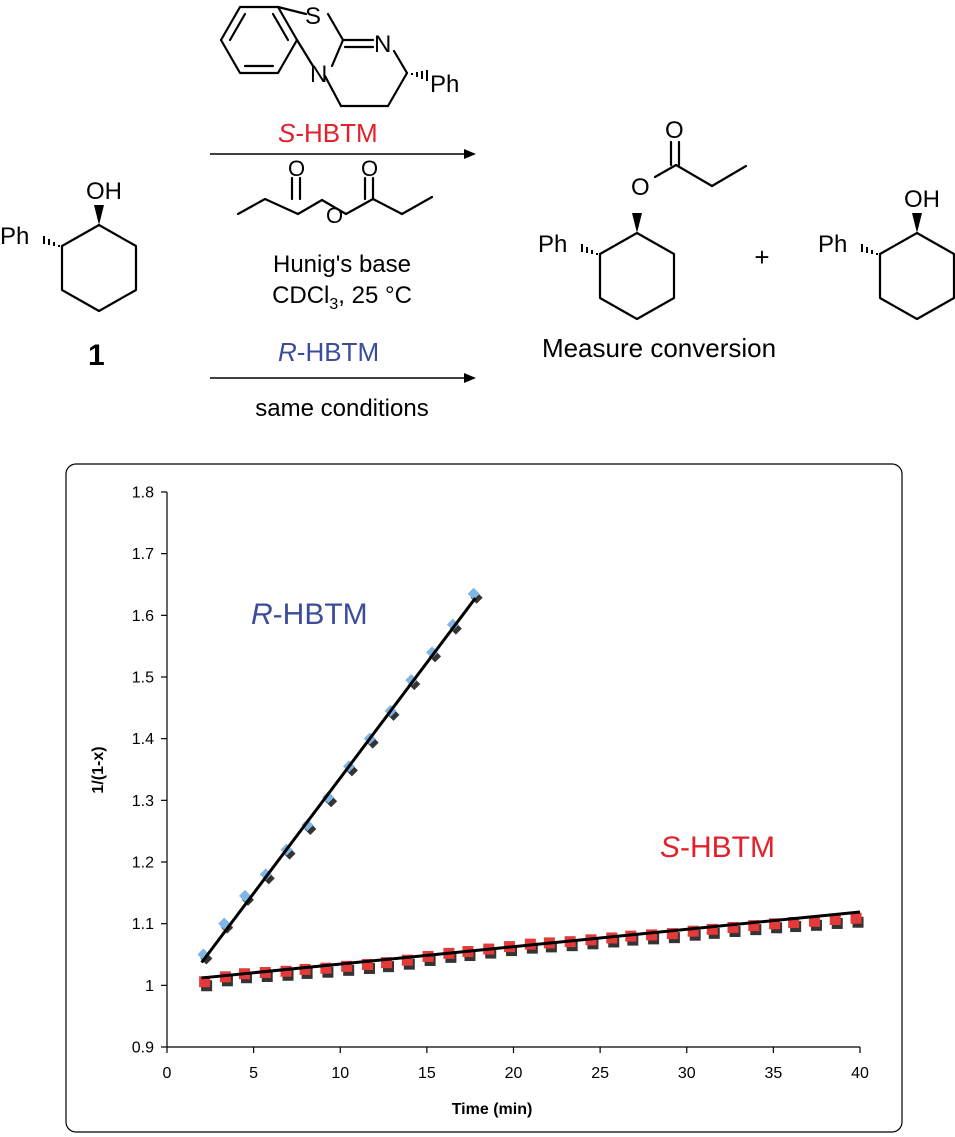  Describe the element at coordinates (318, 74) in the screenshot. I see `catalyst-n-atom-bottom: N` at that location.